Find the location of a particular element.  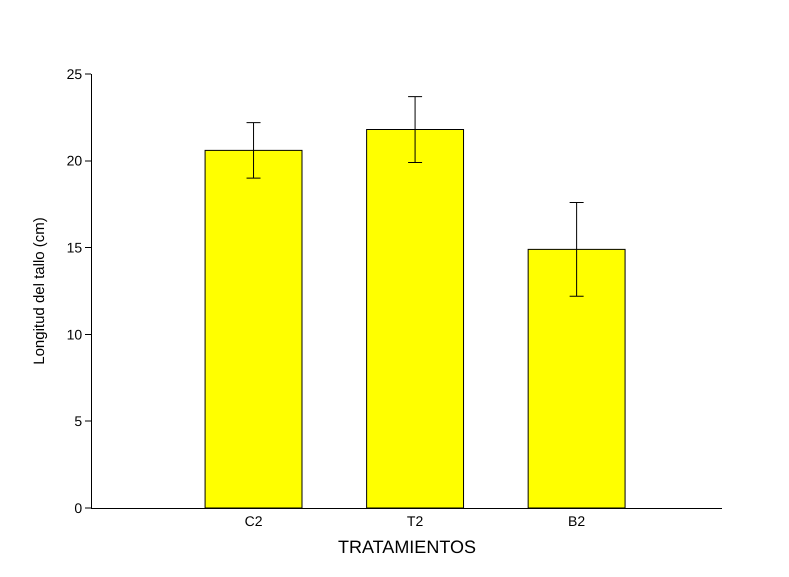

y-tick-label: 20 is located at coordinates (74, 160).